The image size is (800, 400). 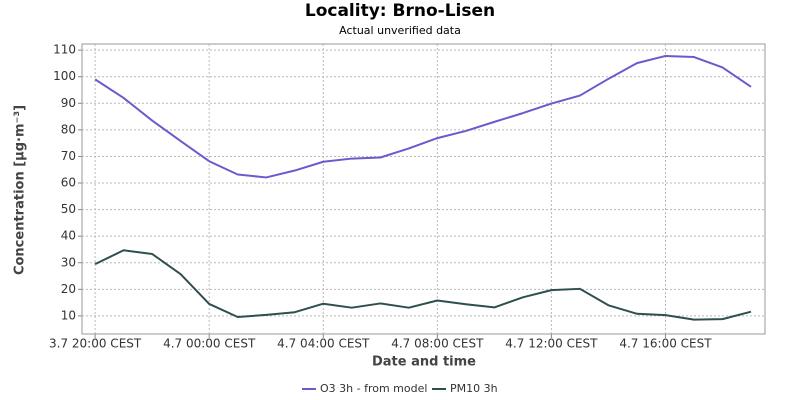 What do you see at coordinates (424, 362) in the screenshot?
I see `x-axis-label: Date and time` at bounding box center [424, 362].